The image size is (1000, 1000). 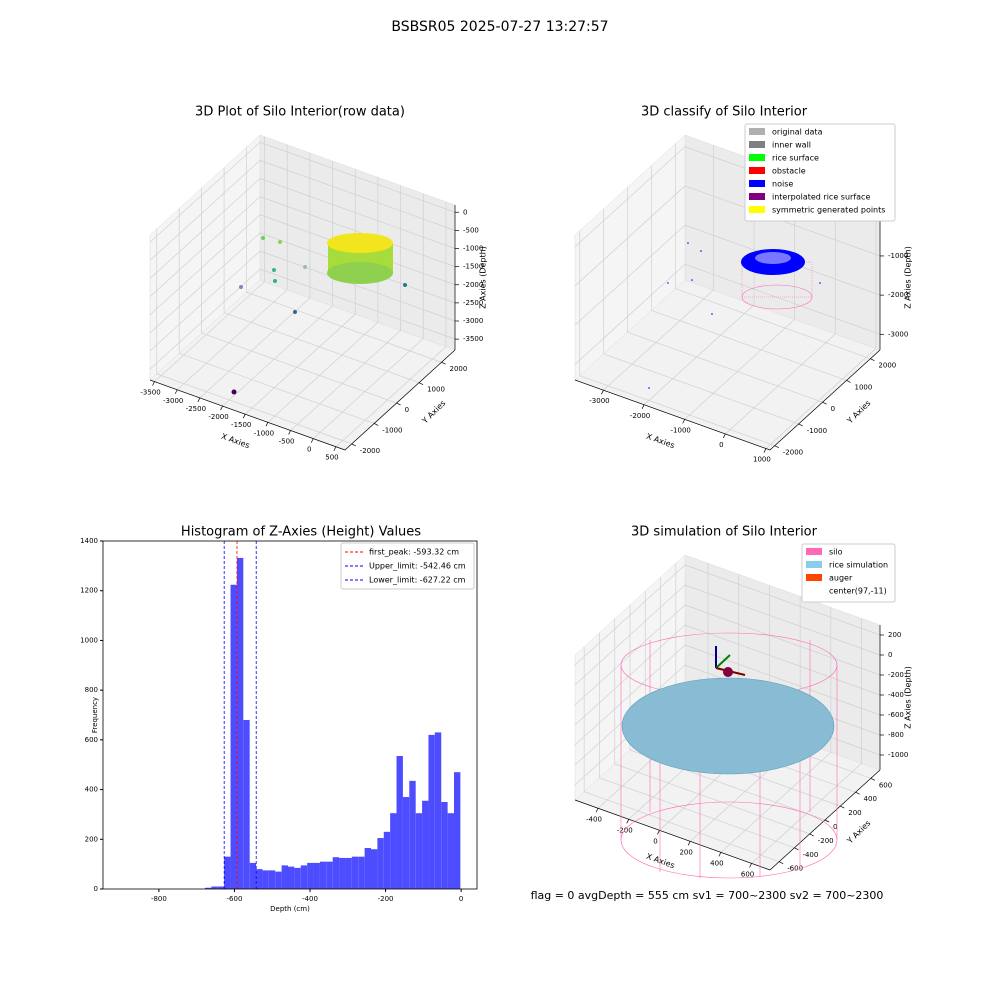 What do you see at coordinates (782, 184) in the screenshot?
I see `legend-label: noise` at bounding box center [782, 184].